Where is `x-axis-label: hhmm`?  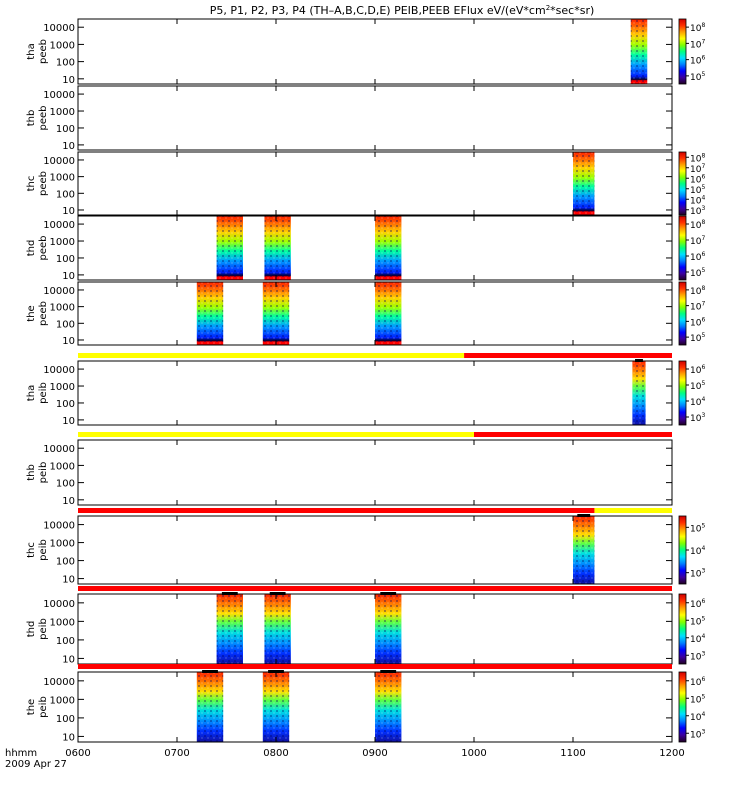 x-axis-label: hhmm is located at coordinates (21, 753).